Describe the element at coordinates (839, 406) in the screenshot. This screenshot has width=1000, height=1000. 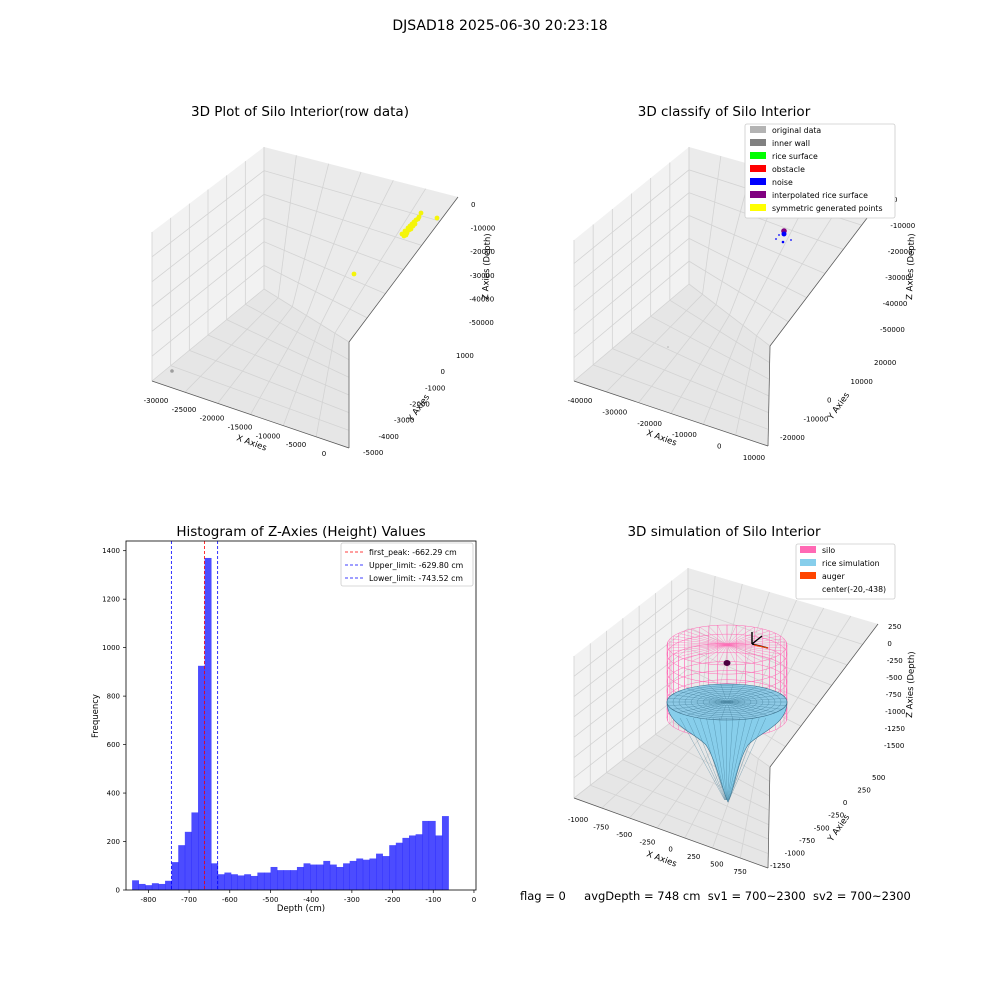
I see `panel2-ylabel: Y Axies` at that location.